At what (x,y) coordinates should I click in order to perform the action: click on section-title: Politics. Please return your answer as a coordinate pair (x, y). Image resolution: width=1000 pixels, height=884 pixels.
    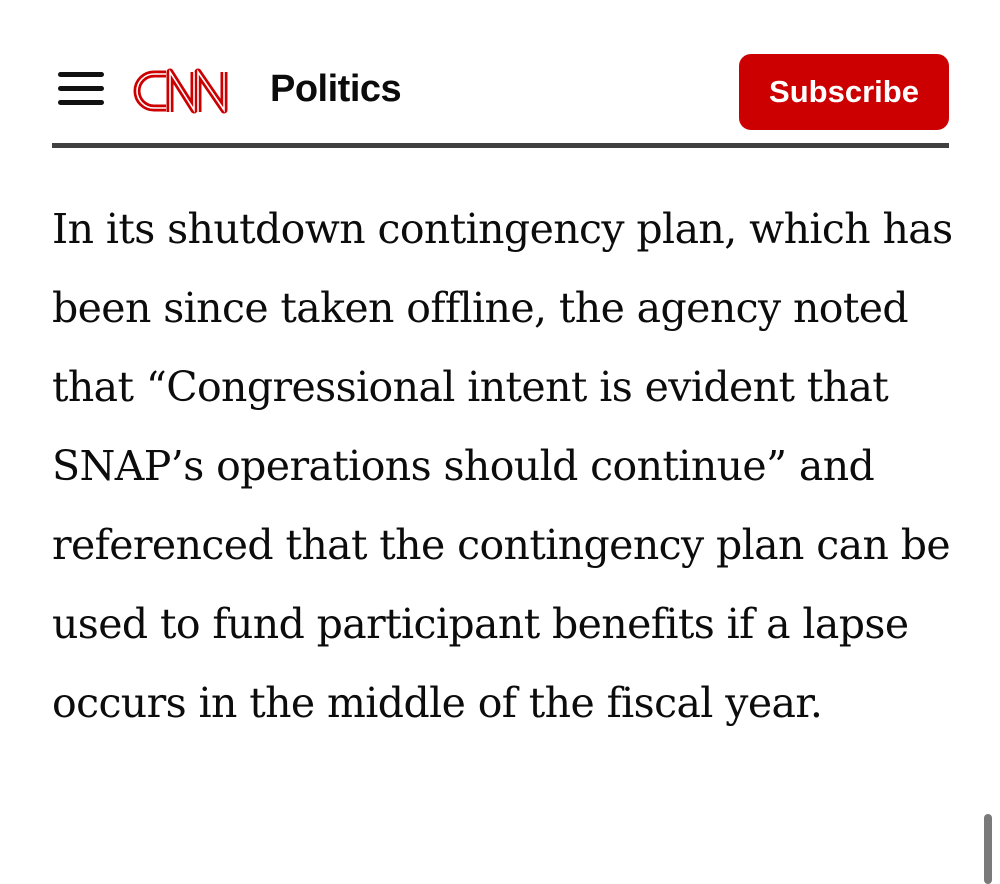
    Looking at the image, I should click on (336, 89).